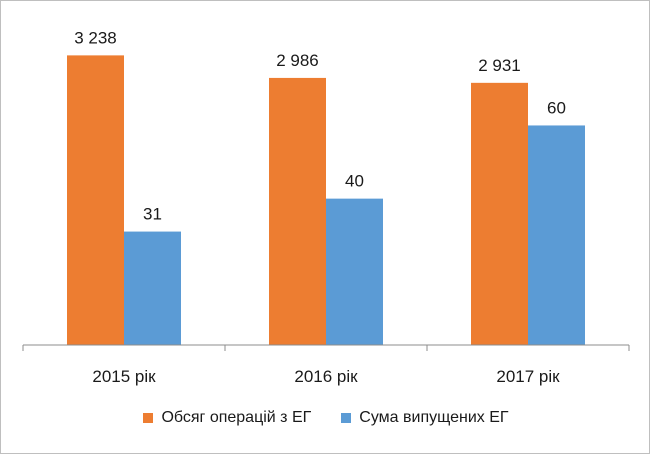 The width and height of the screenshot is (650, 454). I want to click on legend-item-series-1: Обсяг операцій з ЕГ, so click(227, 418).